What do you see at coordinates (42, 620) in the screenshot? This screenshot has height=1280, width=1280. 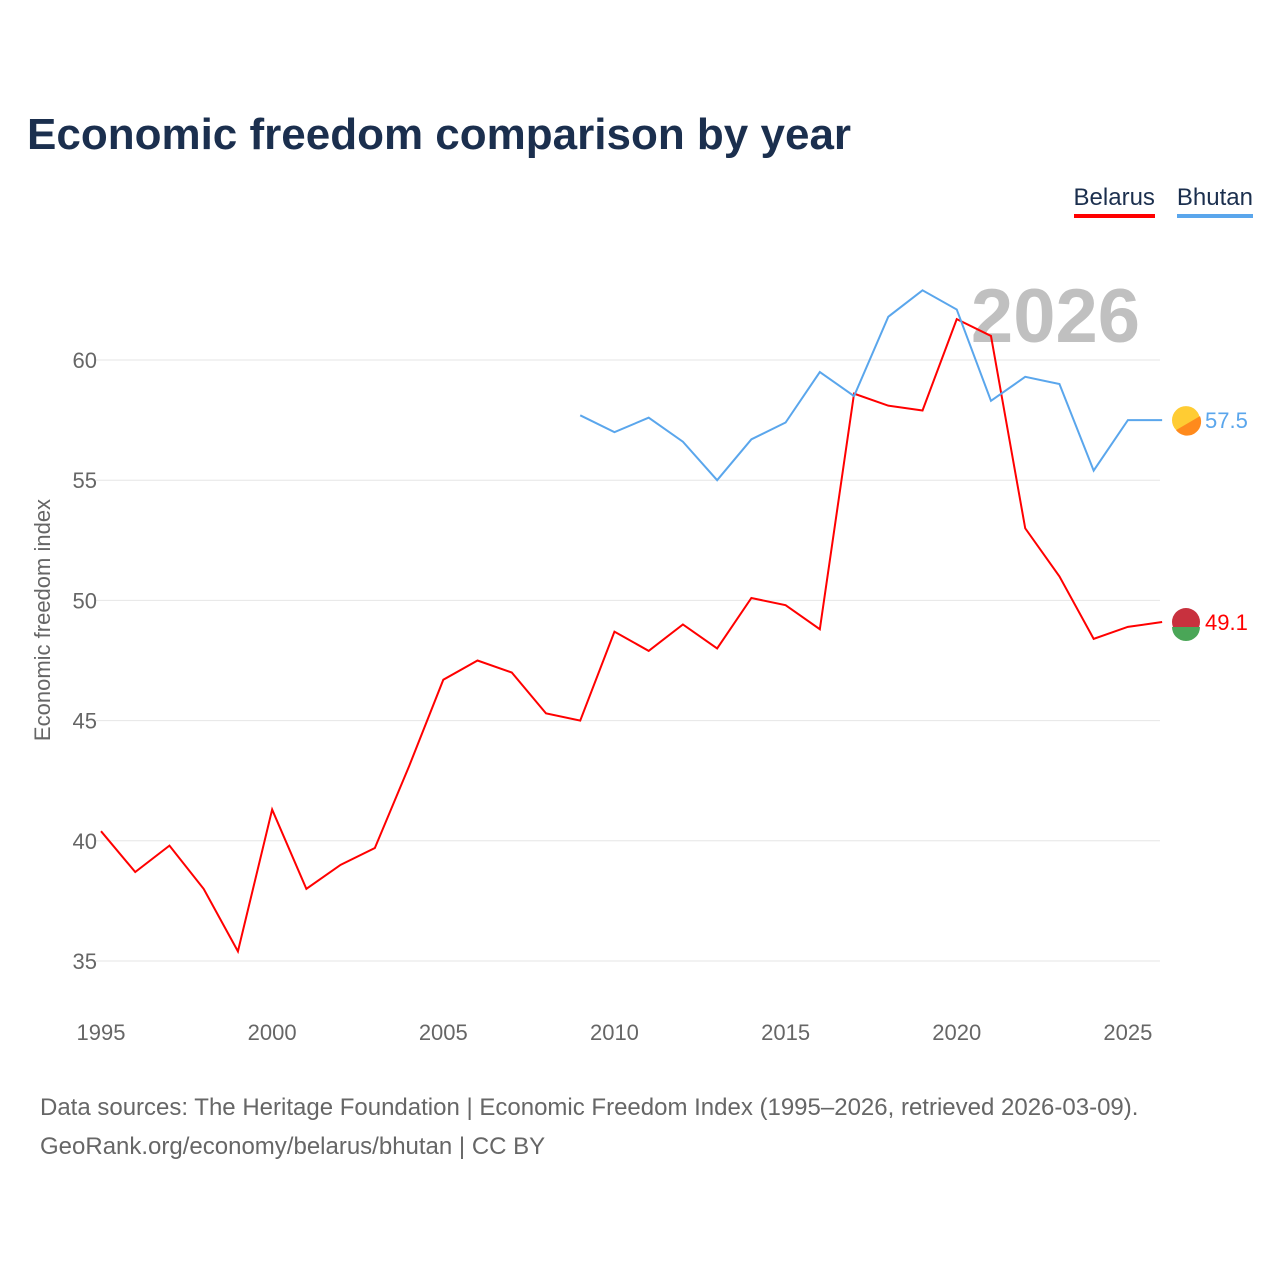 I see `y-axis-label: Economic freedom index` at bounding box center [42, 620].